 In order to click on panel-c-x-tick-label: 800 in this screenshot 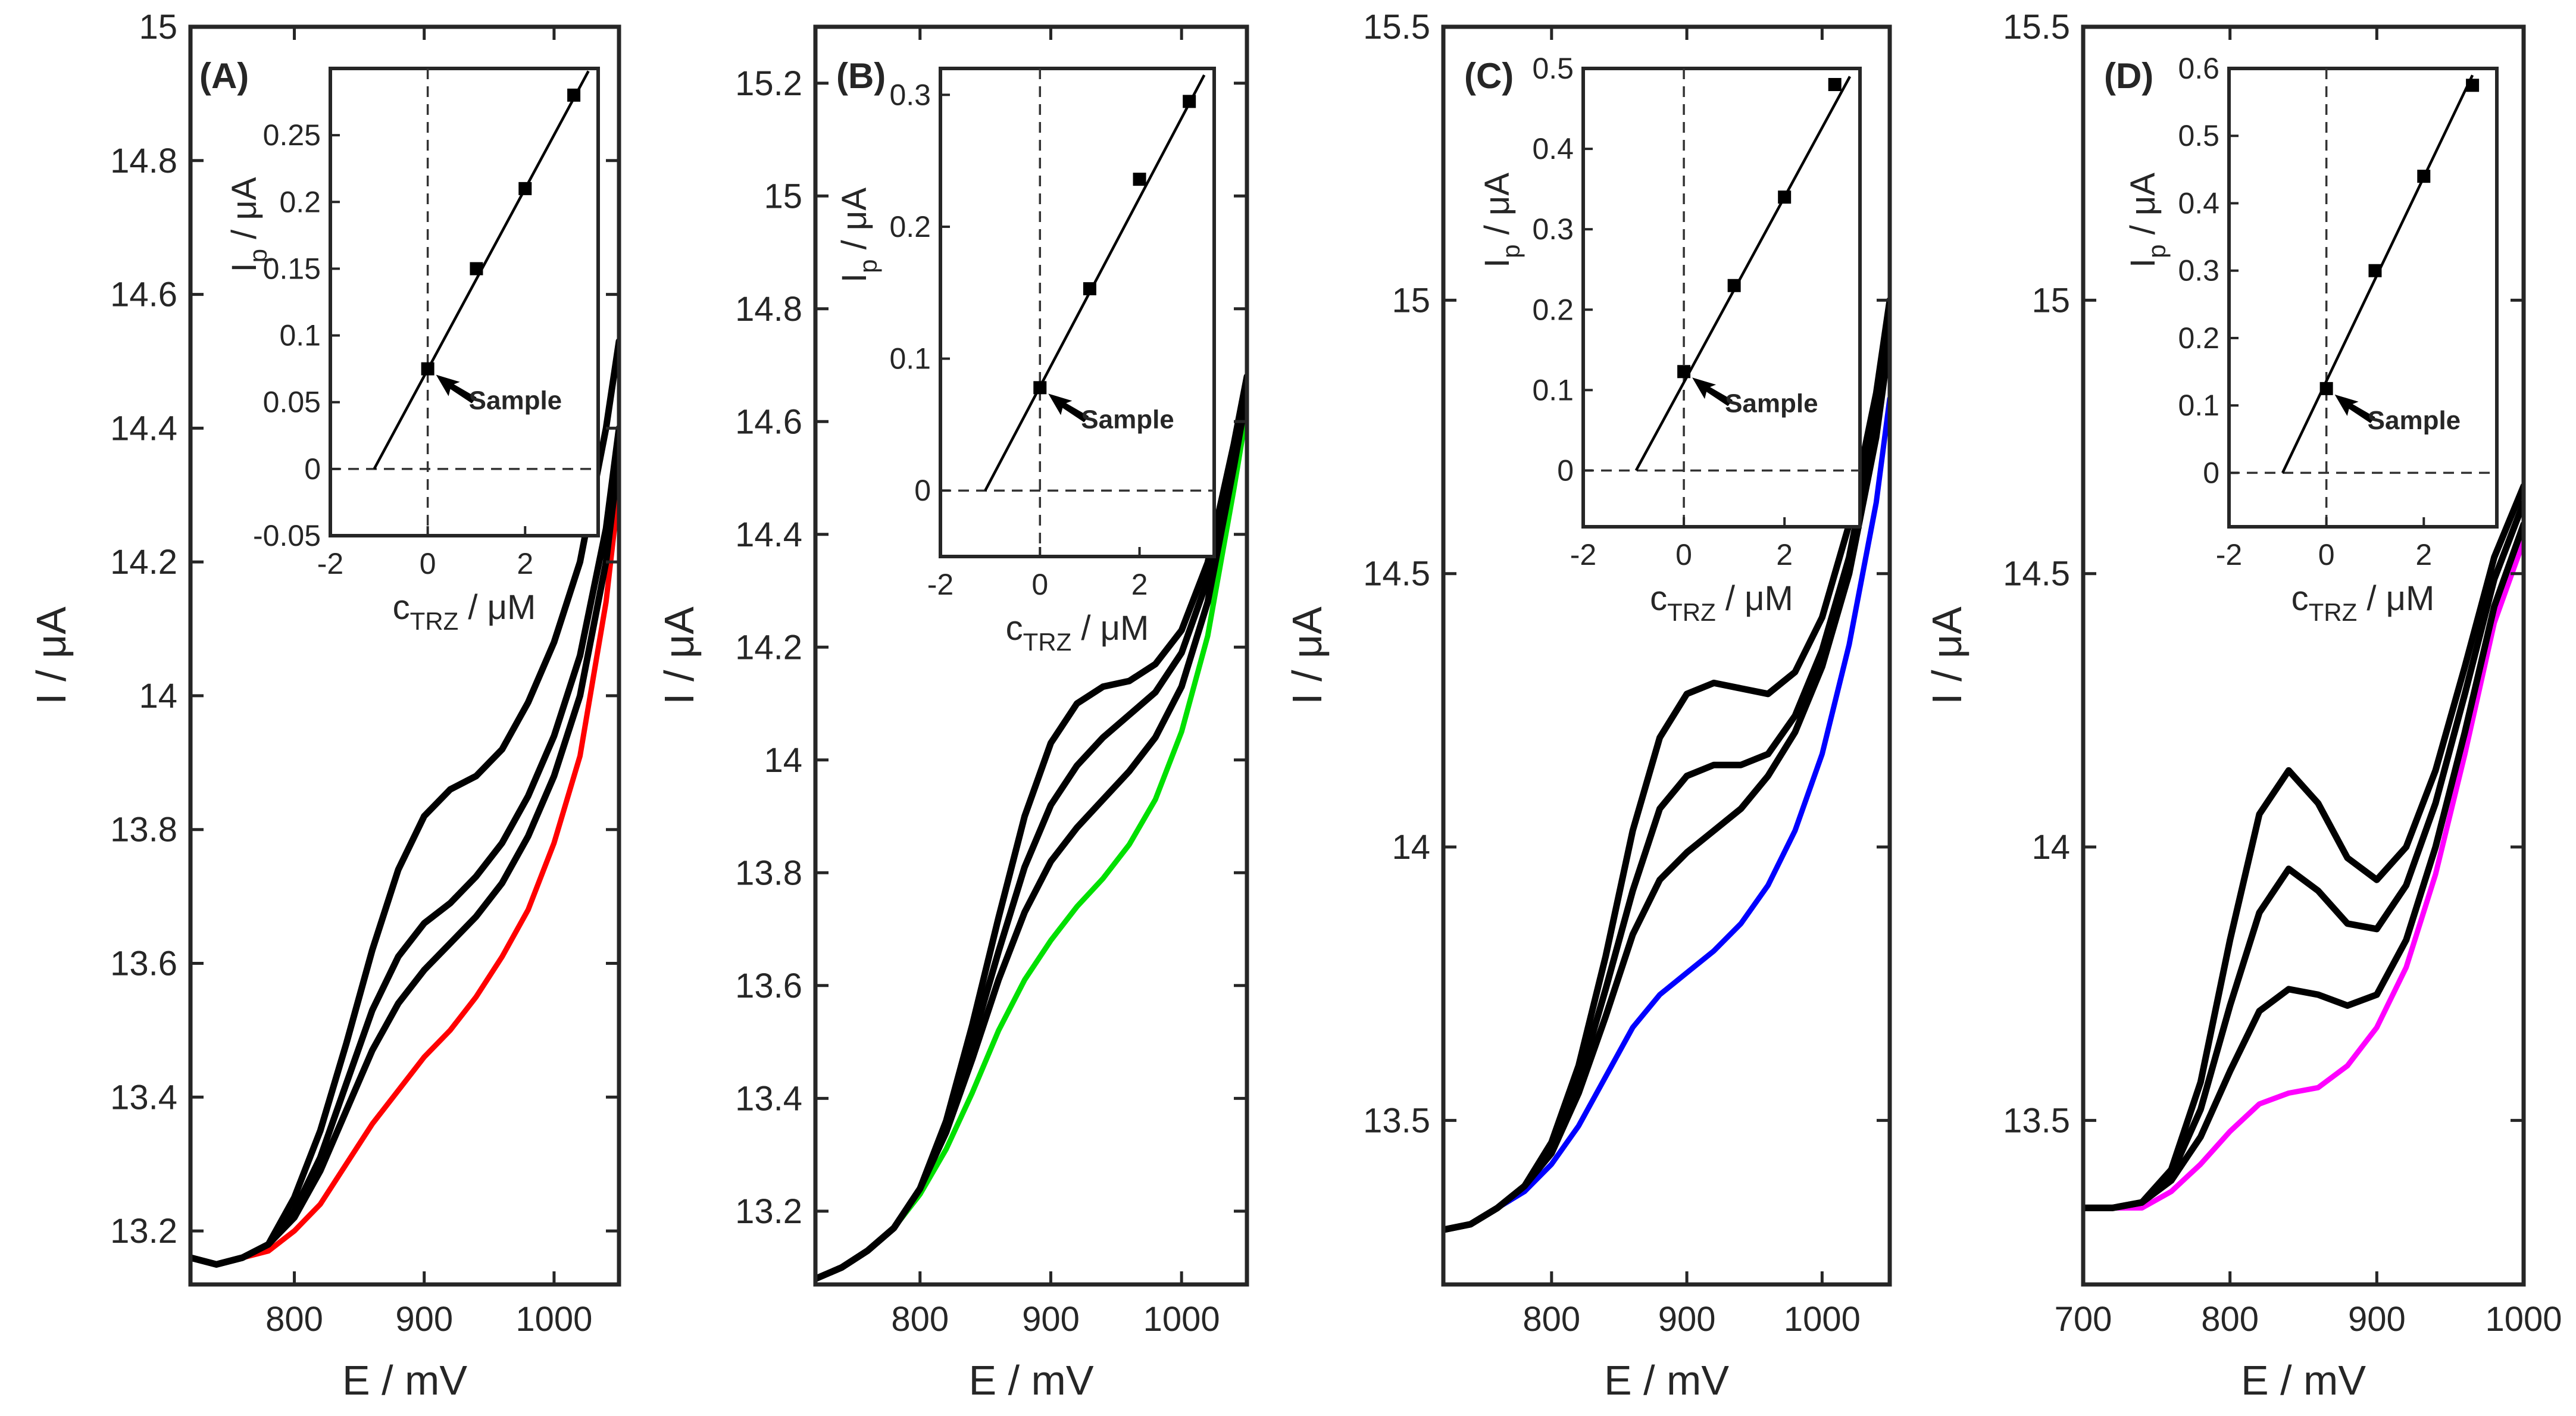, I will do `click(1551, 1319)`.